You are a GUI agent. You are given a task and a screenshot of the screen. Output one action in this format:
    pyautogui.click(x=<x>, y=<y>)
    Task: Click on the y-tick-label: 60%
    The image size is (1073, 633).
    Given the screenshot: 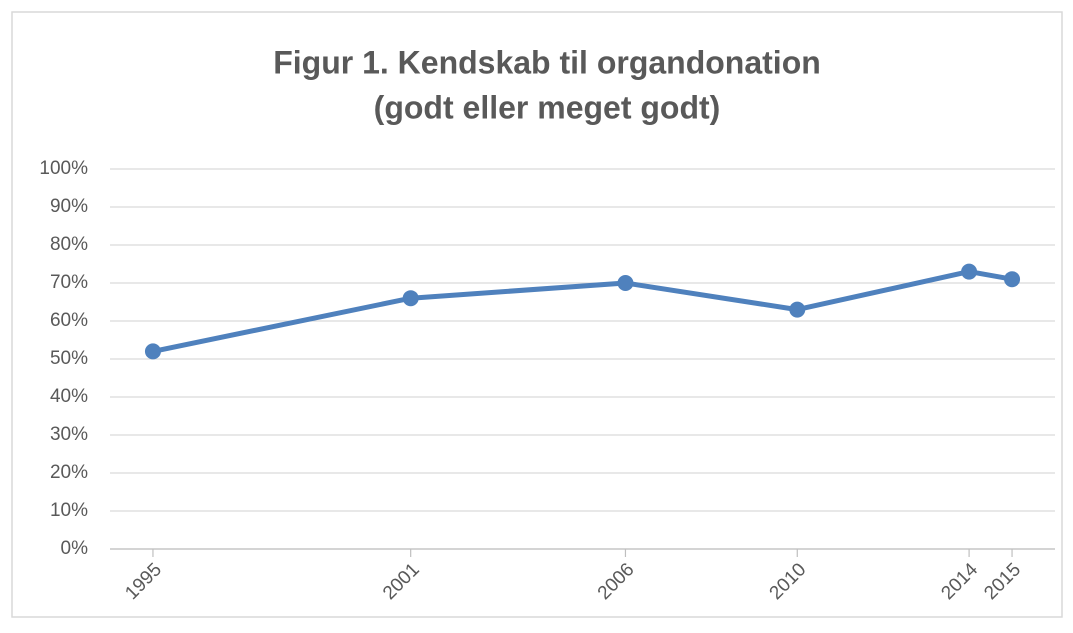 What is the action you would take?
    pyautogui.click(x=69, y=320)
    